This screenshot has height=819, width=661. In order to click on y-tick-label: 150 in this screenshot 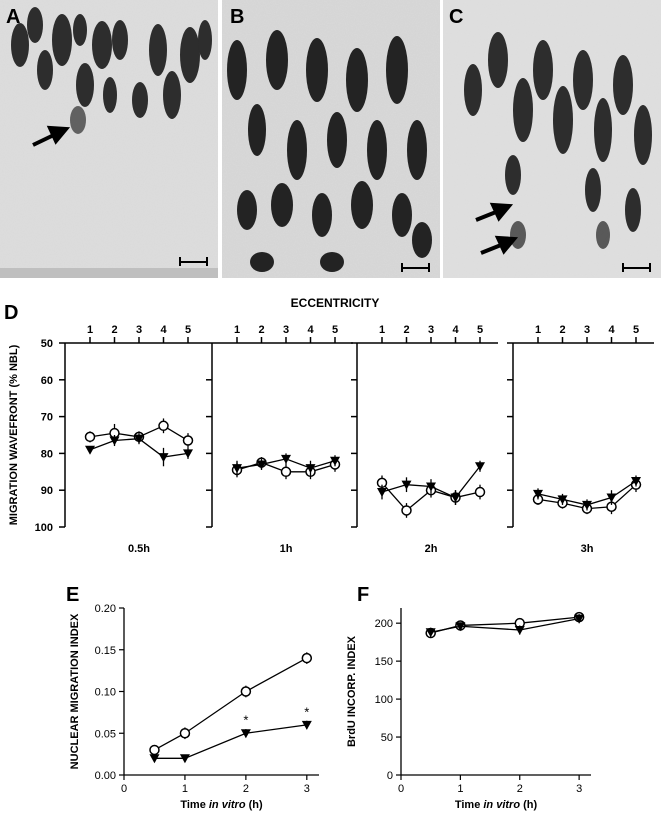, I will do `click(384, 662)`.